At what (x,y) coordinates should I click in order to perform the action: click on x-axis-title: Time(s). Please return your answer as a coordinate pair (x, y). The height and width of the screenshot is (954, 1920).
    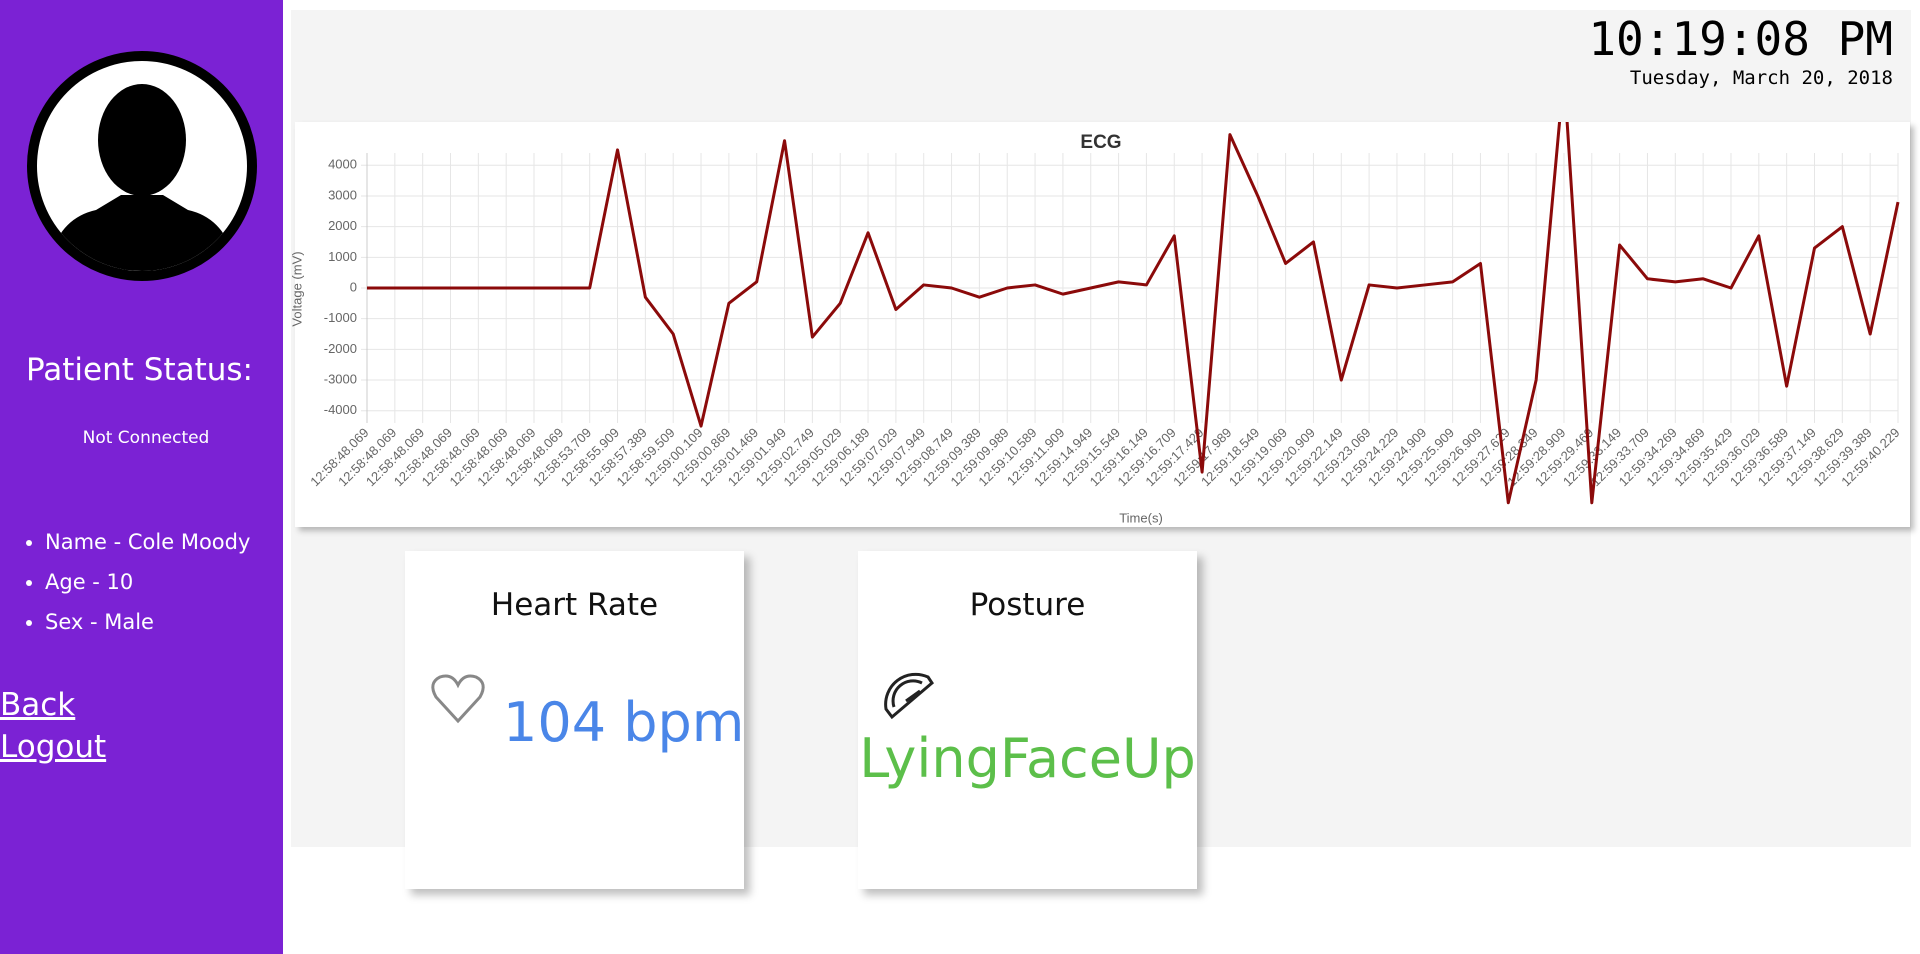
    Looking at the image, I should click on (1141, 517).